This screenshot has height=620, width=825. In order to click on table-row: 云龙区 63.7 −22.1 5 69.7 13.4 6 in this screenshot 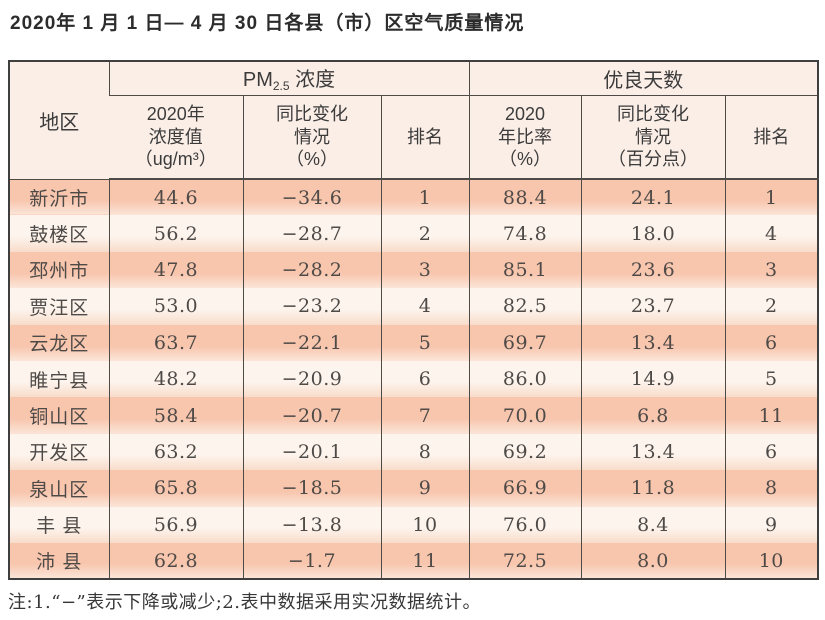, I will do `click(414, 342)`.